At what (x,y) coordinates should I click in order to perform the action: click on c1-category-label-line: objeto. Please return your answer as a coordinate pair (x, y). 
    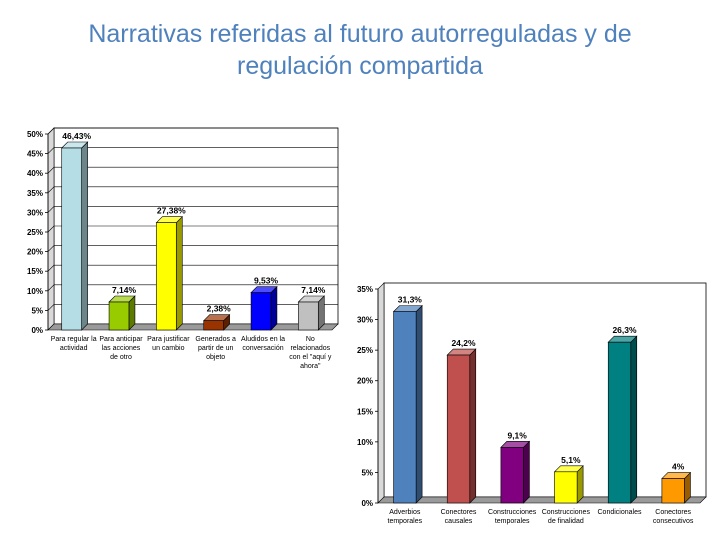
    Looking at the image, I should click on (215, 357).